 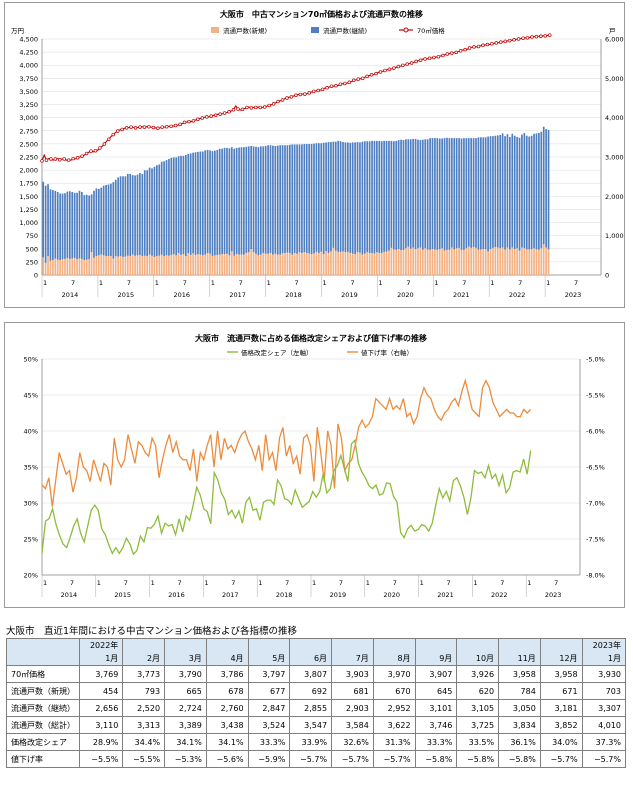 What do you see at coordinates (561, 759) in the screenshot?
I see `table-cell: −5.7%` at bounding box center [561, 759].